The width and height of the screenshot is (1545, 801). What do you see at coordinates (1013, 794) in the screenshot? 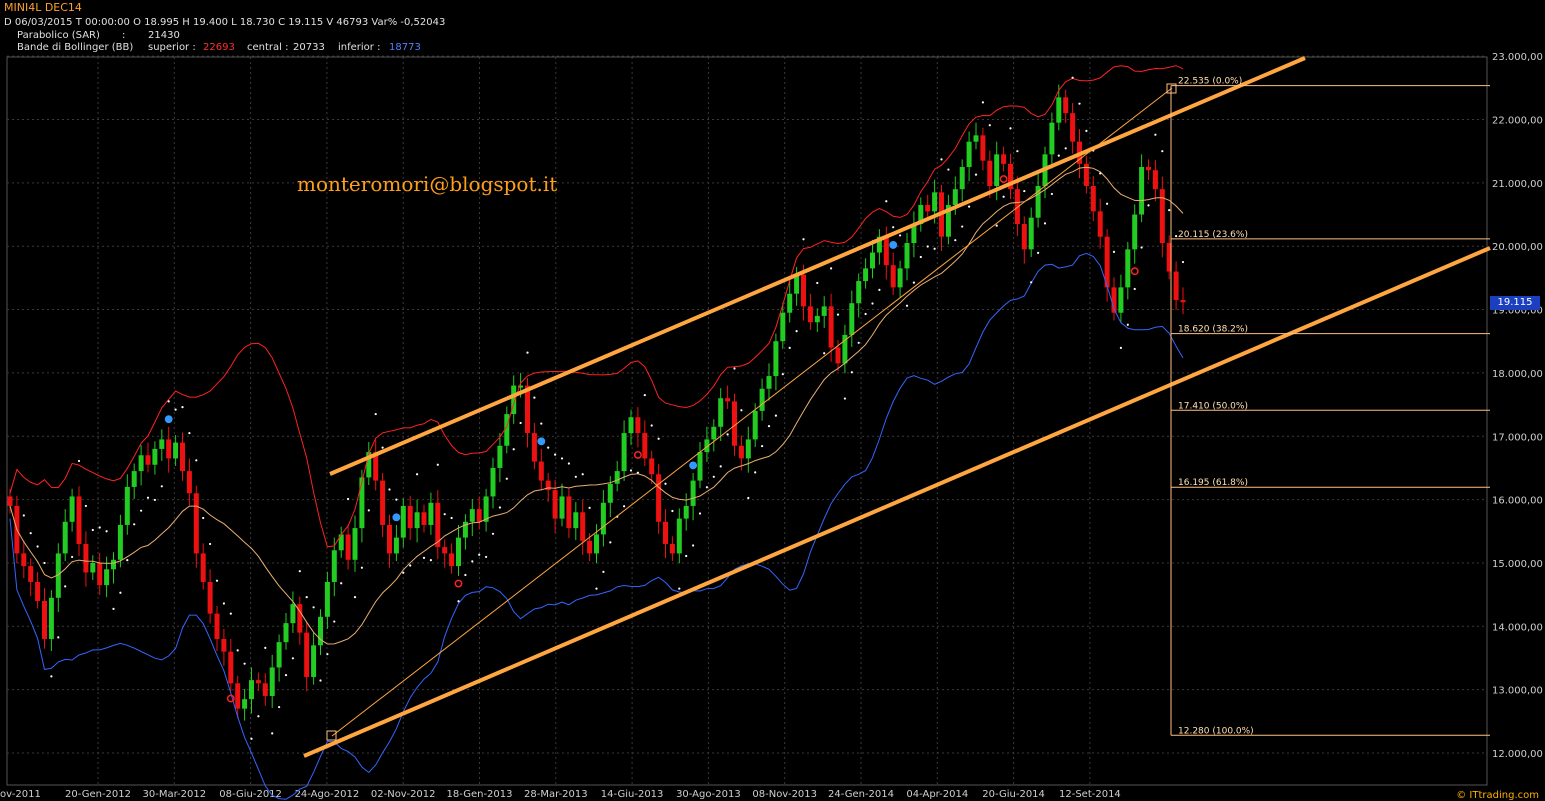
I see `x-tick-label: 20-Giu-2014` at bounding box center [1013, 794].